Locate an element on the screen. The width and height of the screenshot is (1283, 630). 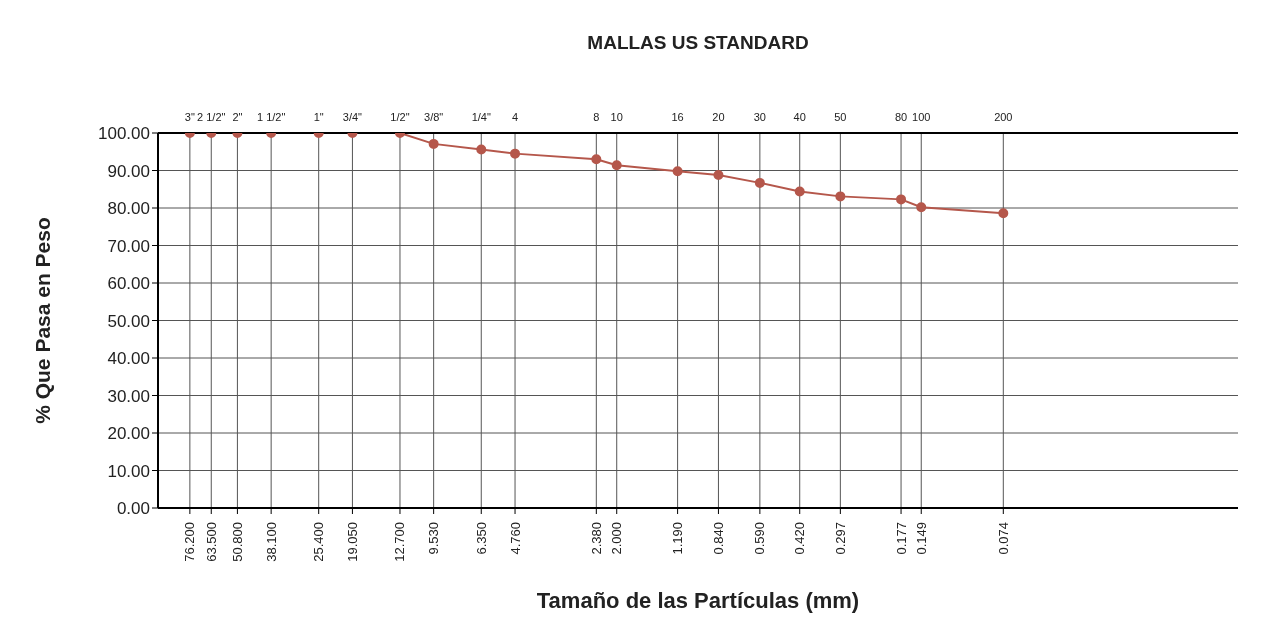
y-axis-title: % Que Pasa en Peso is located at coordinates (43, 320).